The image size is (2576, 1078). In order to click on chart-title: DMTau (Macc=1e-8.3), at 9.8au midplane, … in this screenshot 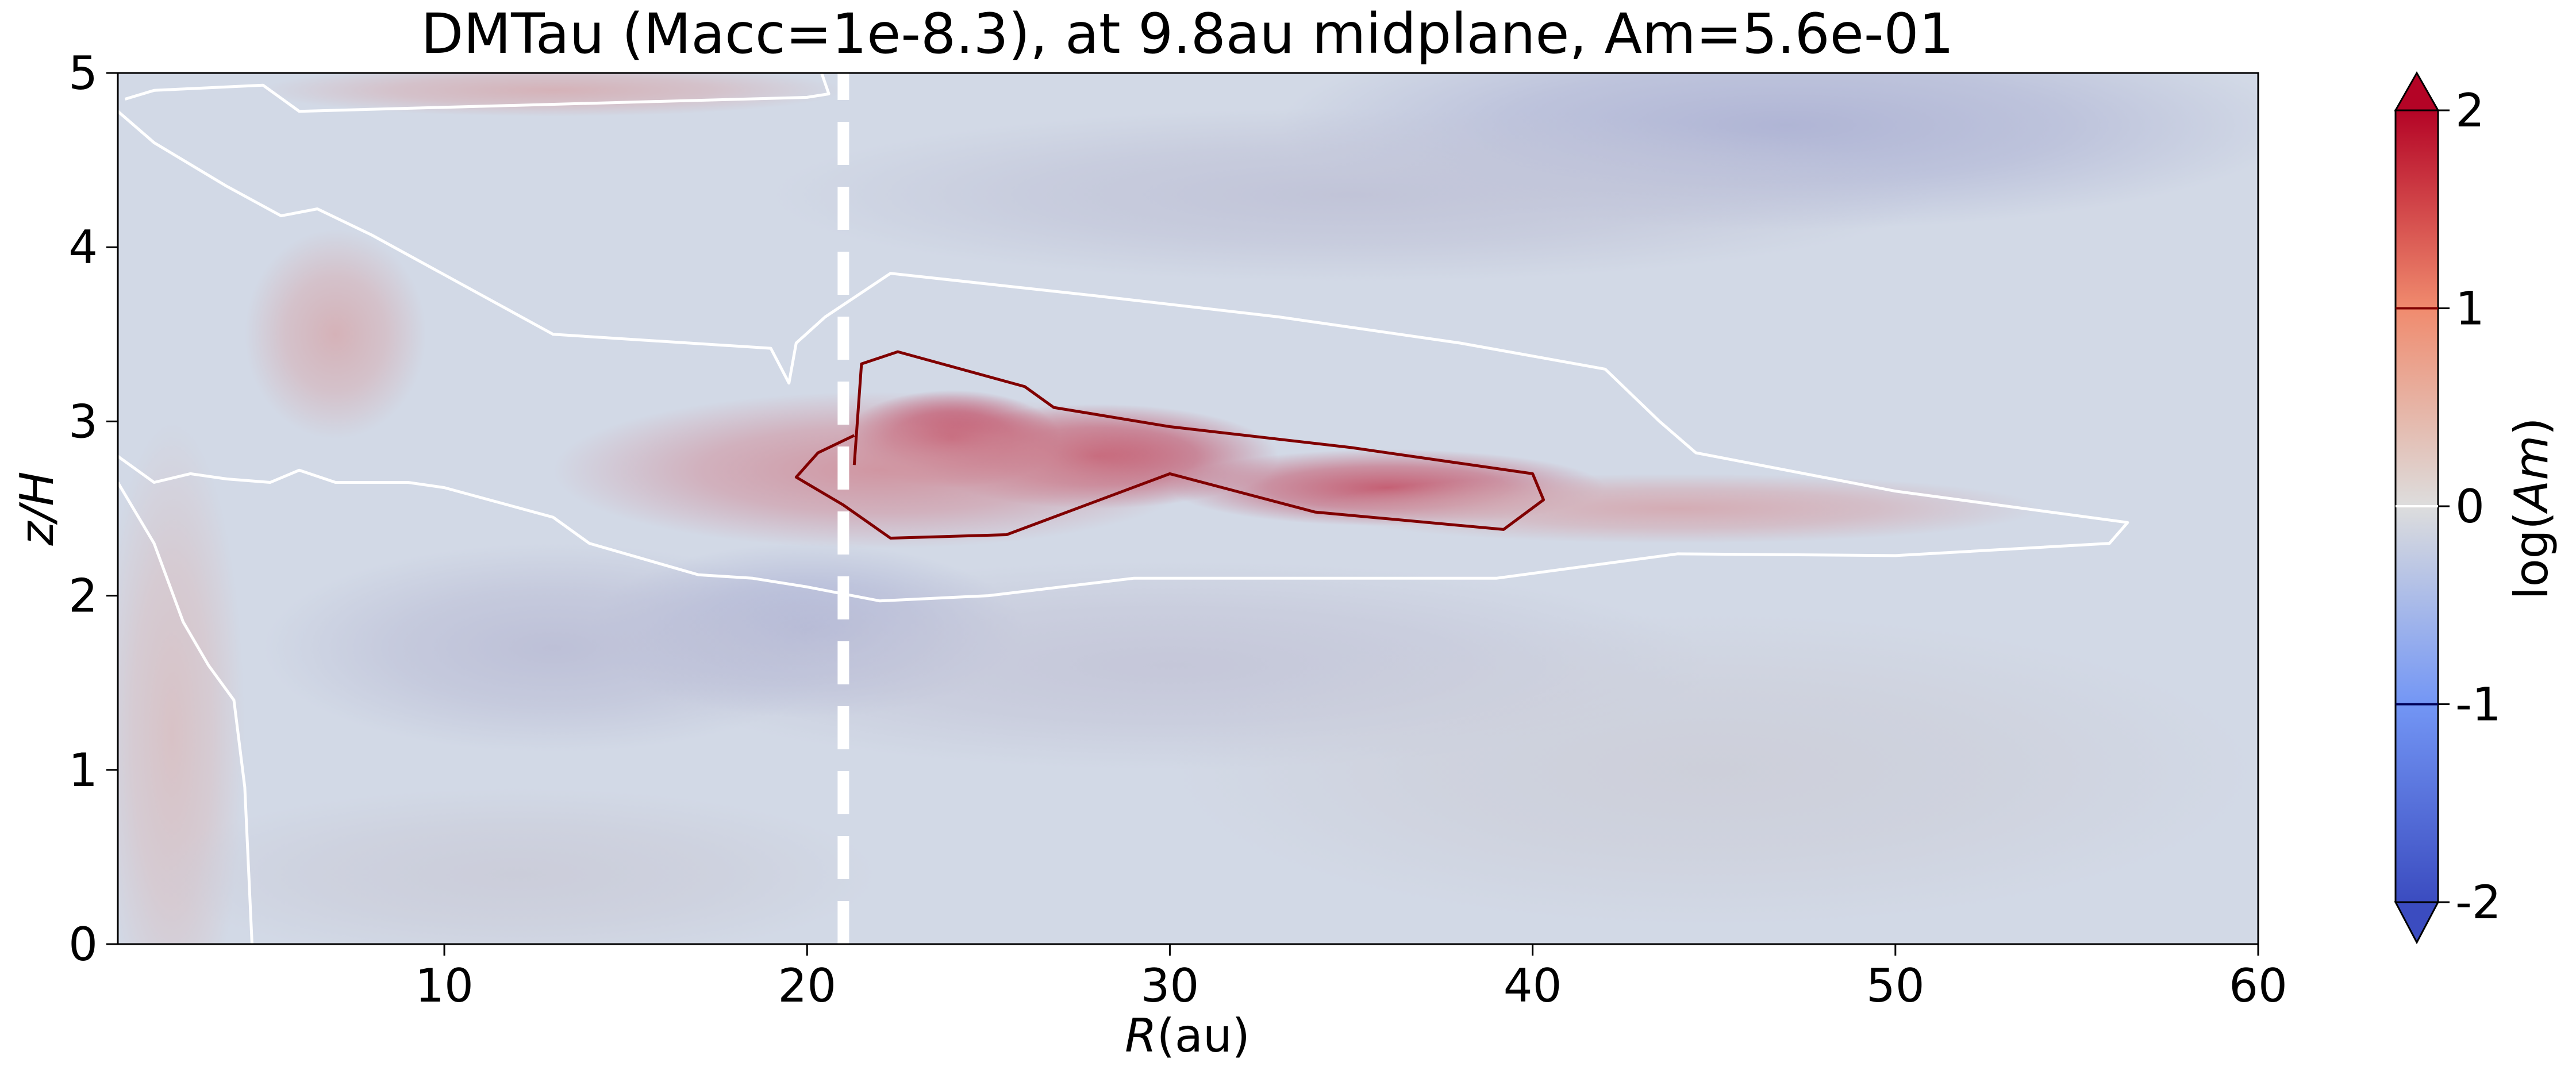, I will do `click(1187, 34)`.